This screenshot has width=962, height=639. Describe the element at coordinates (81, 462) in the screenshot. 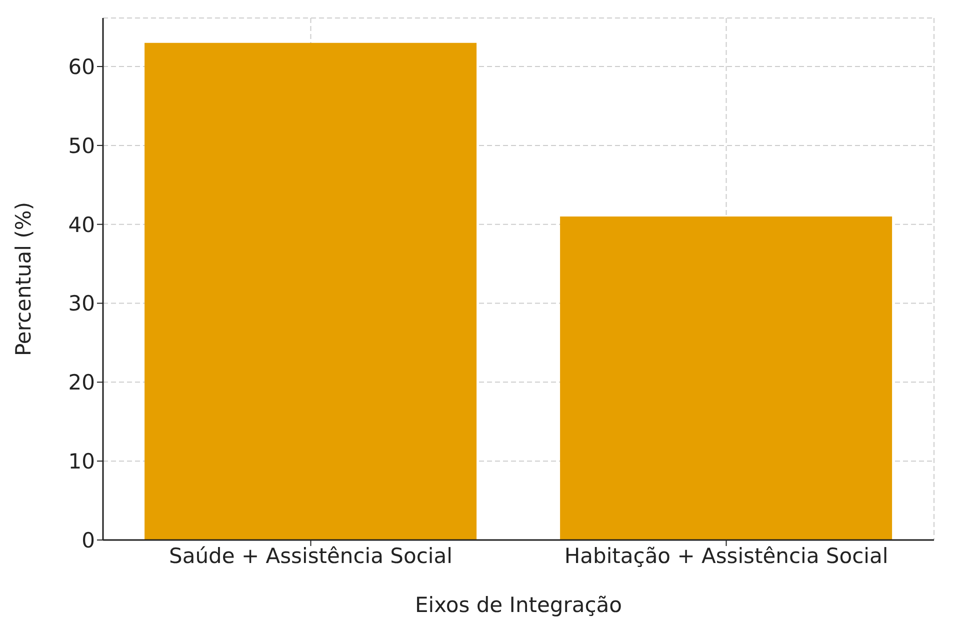

I see `y-tick-label: 10` at that location.